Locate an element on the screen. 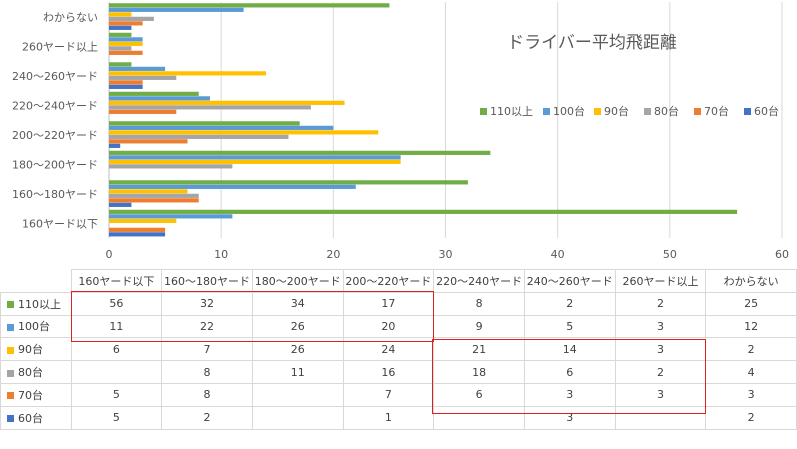 This screenshot has height=449, width=797. x-tick-label: 30 is located at coordinates (446, 254).